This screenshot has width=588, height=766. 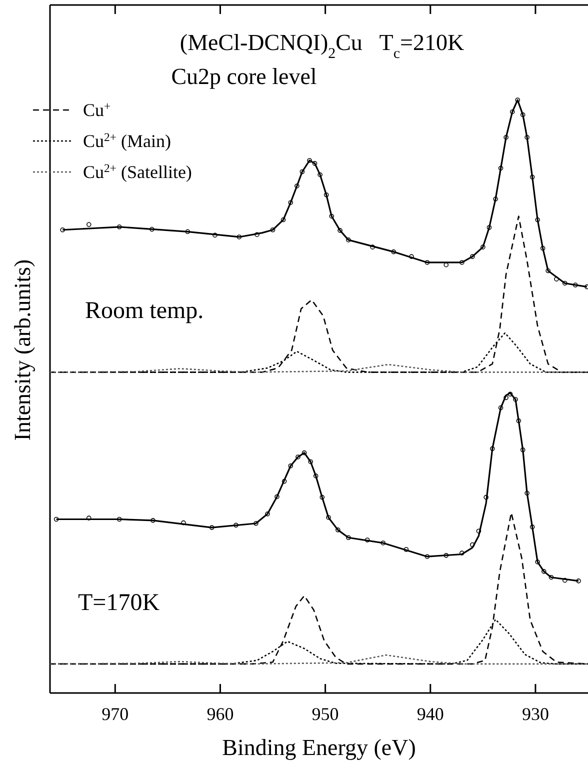 I want to click on legend-label: Cu$^{2+}$ (Satellite), so click(x=137, y=172).